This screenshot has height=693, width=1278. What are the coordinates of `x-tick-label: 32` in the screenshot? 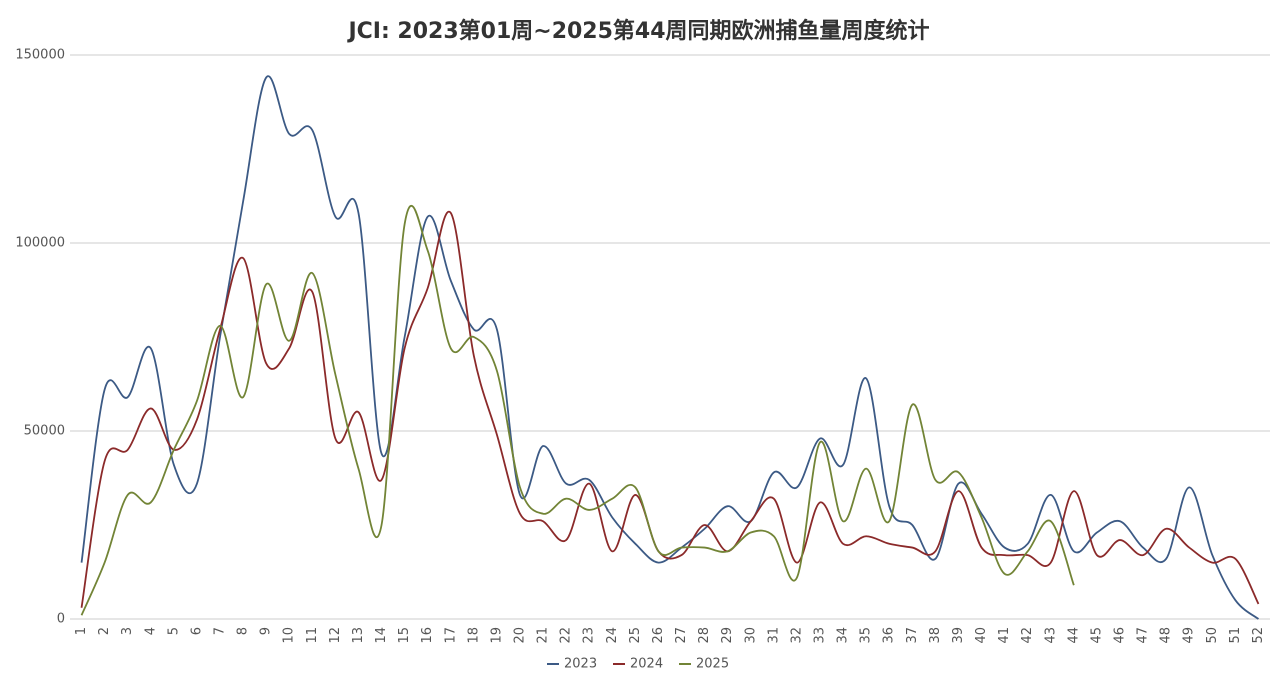 It's located at (796, 635).